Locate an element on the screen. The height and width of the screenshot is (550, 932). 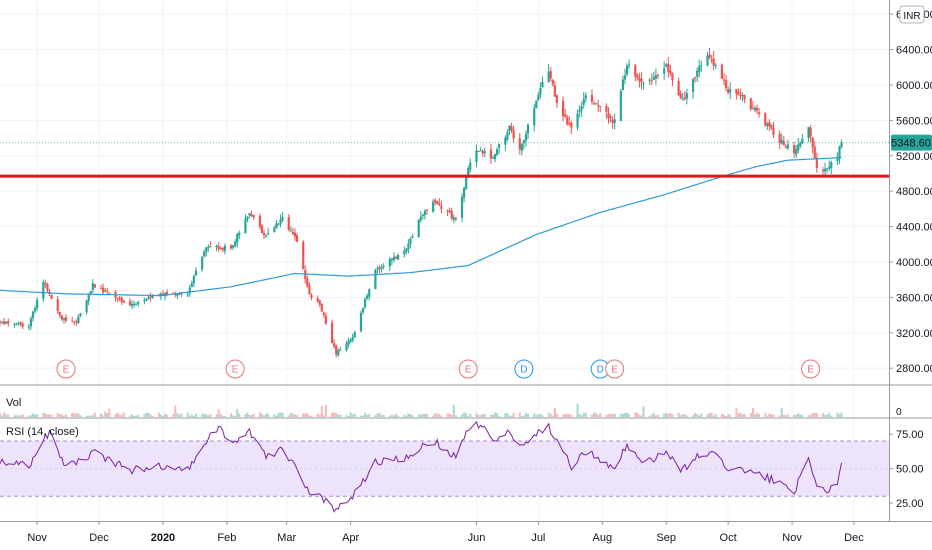
volume-pane-title: Vol is located at coordinates (13, 403).